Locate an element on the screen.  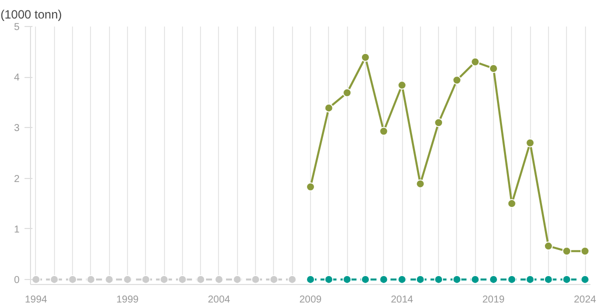
x-tick-label: 2024 is located at coordinates (585, 299).